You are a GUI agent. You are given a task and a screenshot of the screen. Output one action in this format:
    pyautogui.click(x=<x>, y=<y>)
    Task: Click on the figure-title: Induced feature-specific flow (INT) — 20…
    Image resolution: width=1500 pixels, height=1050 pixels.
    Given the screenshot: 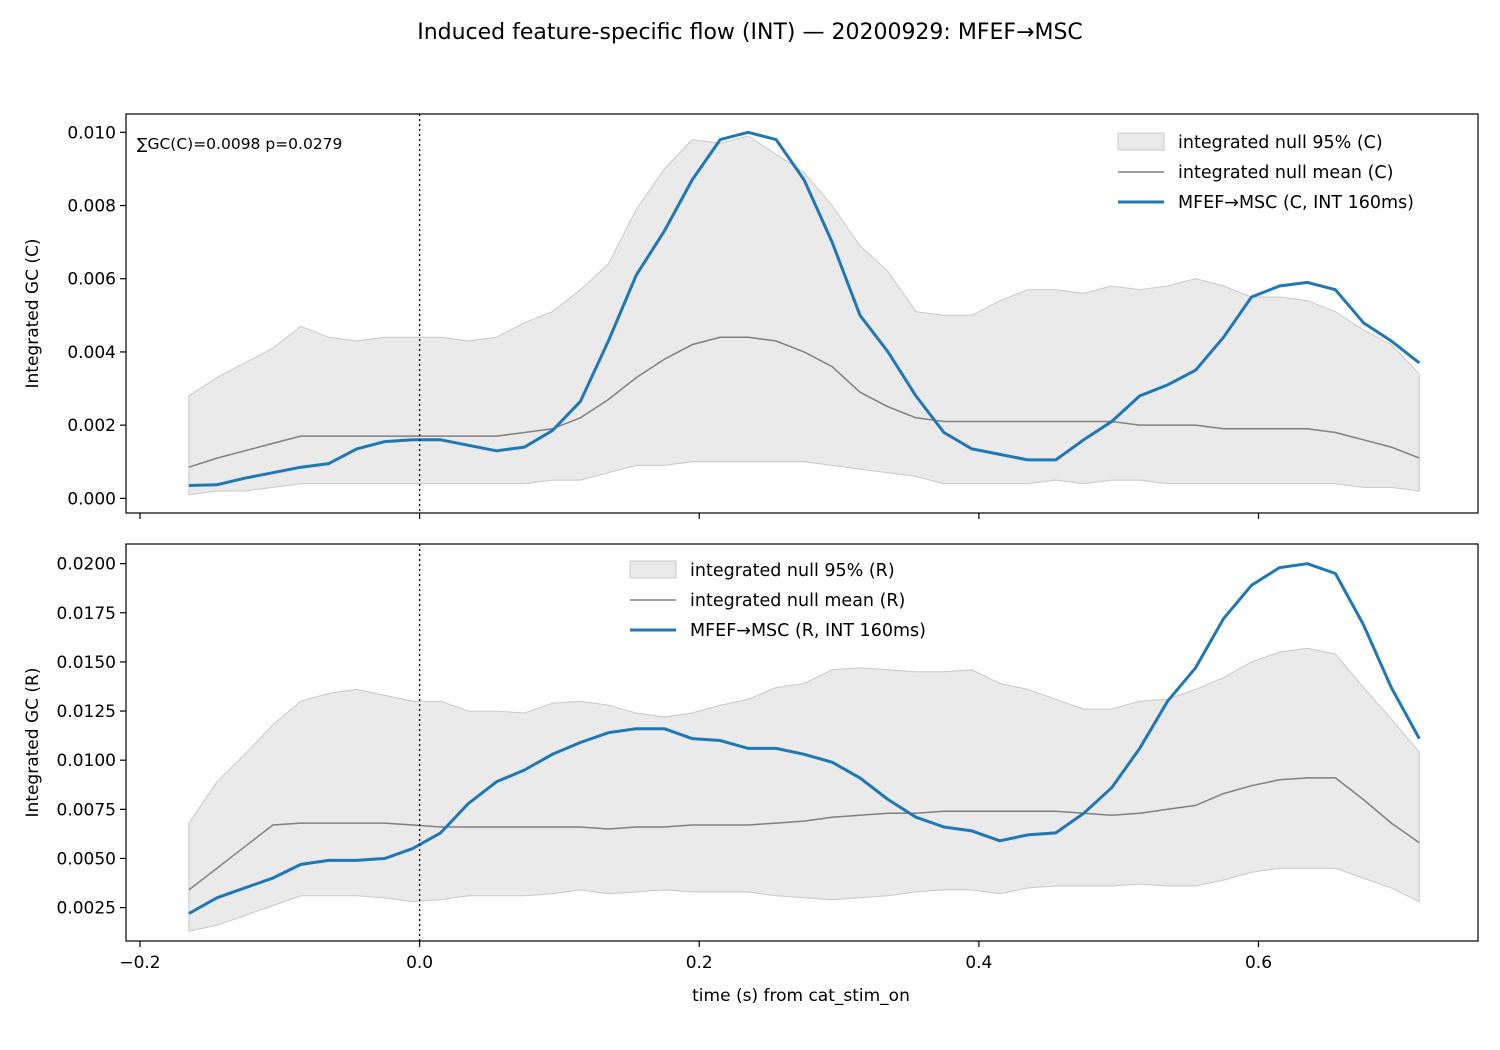 What is the action you would take?
    pyautogui.click(x=750, y=32)
    